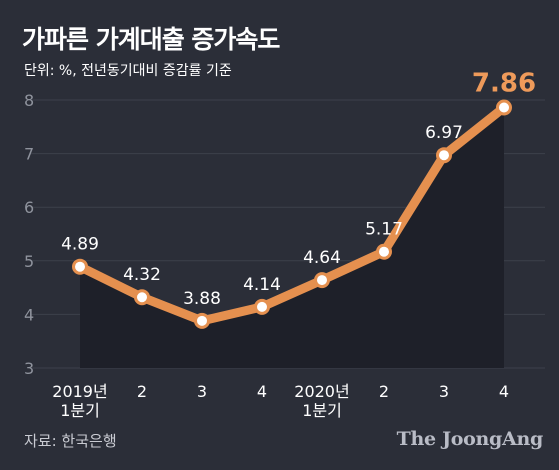 The image size is (559, 470). Describe the element at coordinates (29, 368) in the screenshot. I see `y-tick-label: 3` at that location.